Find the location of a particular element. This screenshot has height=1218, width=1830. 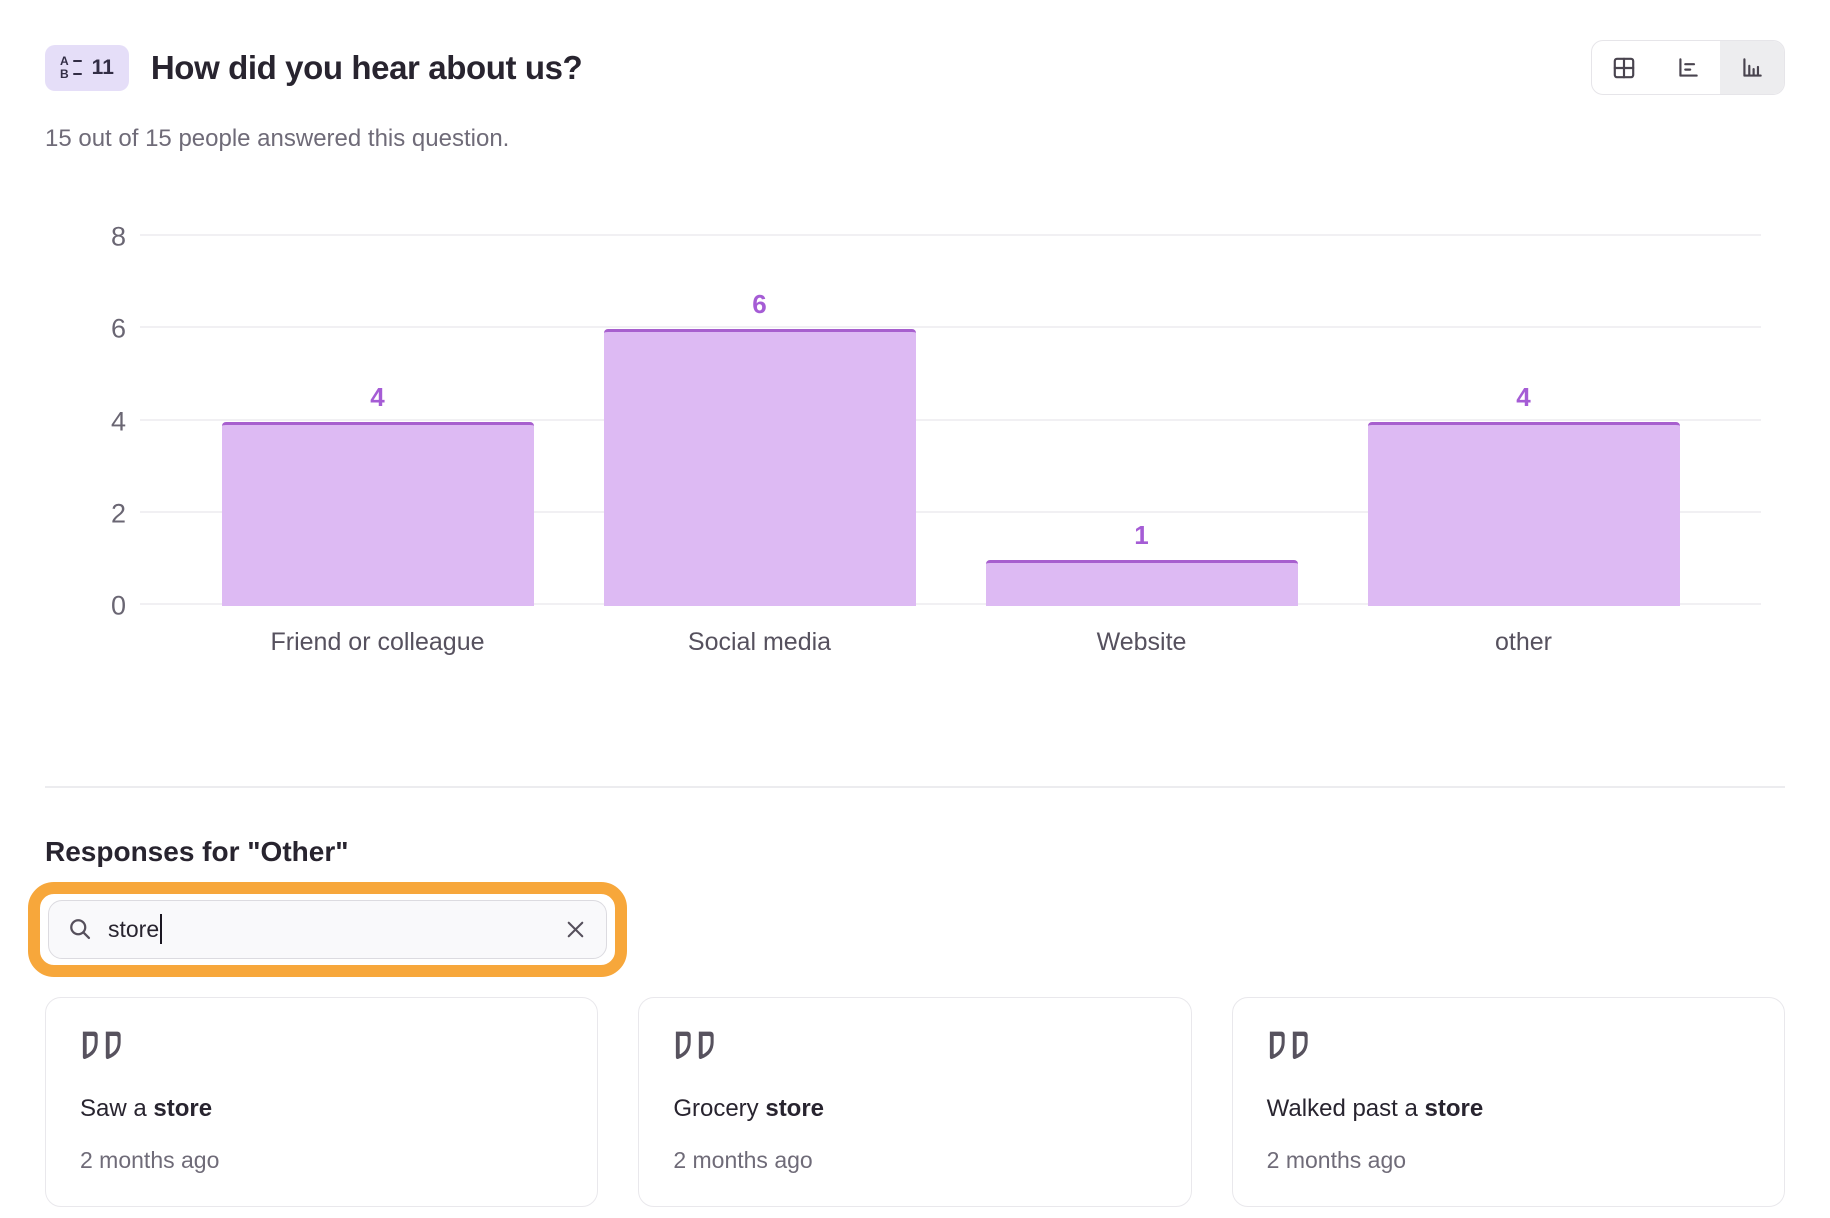

table-view-button is located at coordinates (1624, 67).